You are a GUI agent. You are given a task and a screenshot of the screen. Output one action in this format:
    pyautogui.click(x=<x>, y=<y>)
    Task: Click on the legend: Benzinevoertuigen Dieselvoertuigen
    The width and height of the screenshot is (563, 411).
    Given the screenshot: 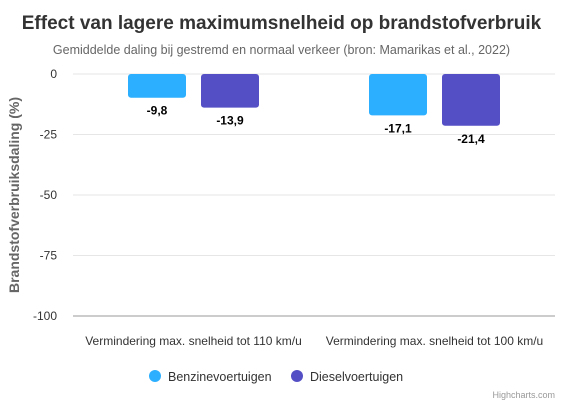 What is the action you would take?
    pyautogui.click(x=276, y=377)
    